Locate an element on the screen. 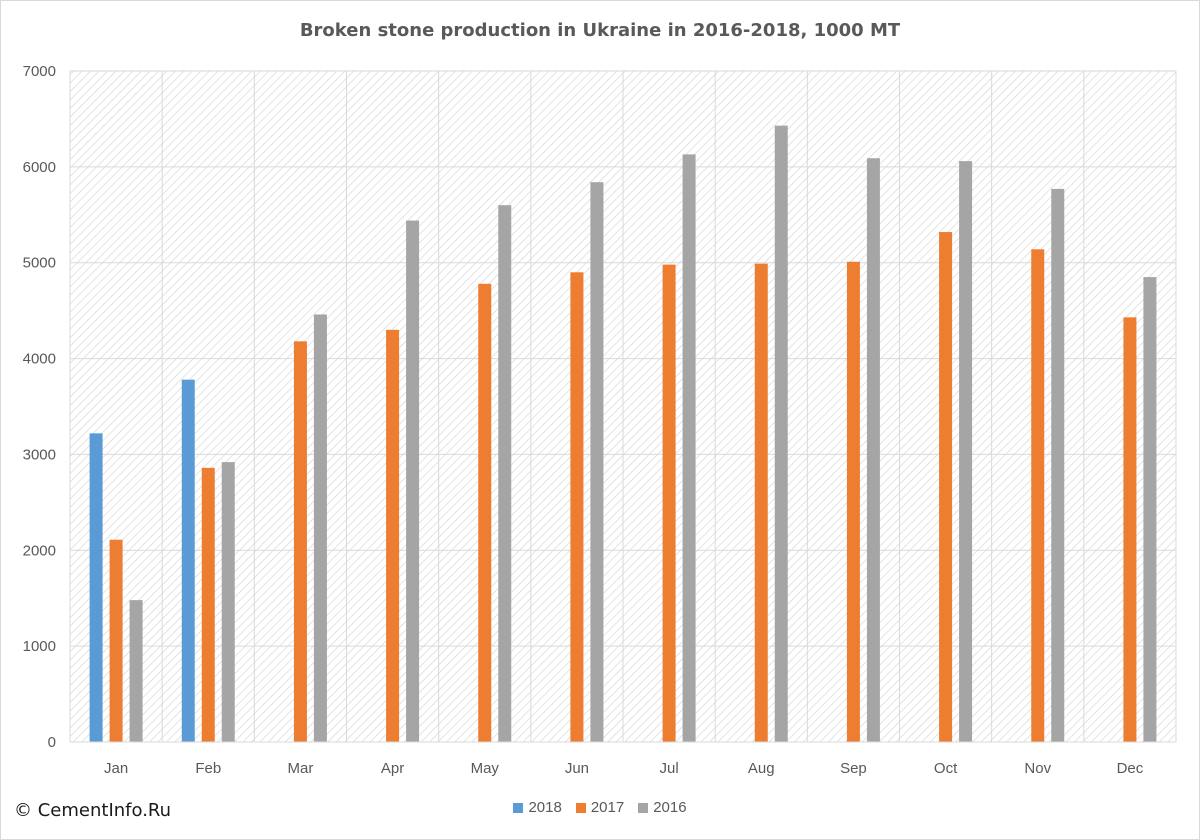 The image size is (1200, 840). y-tick-label: 6000 is located at coordinates (39, 167).